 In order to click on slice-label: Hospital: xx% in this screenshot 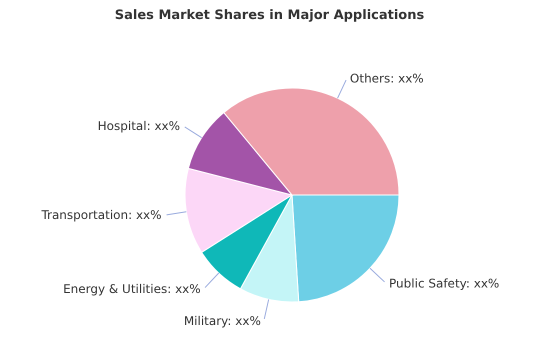, I will do `click(139, 125)`.